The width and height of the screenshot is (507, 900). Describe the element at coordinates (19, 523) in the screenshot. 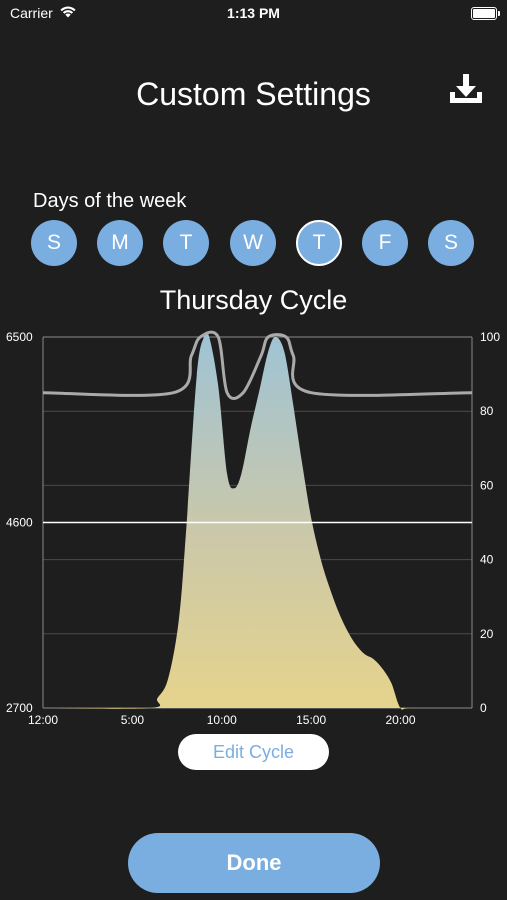

I see `left-axis-tick-label: 4600` at that location.